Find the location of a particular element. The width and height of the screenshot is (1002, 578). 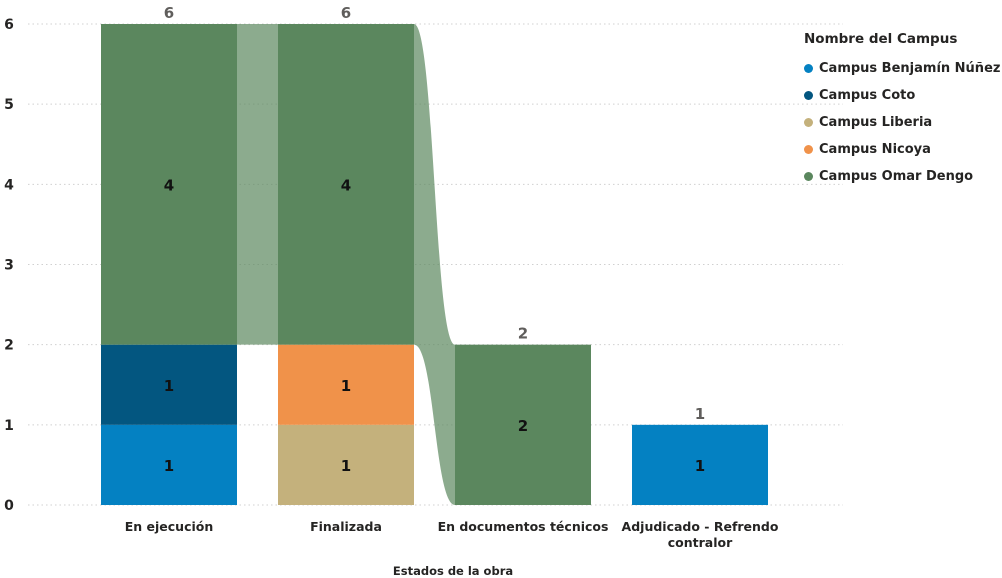

y-tick-label: 5 is located at coordinates (9, 105).